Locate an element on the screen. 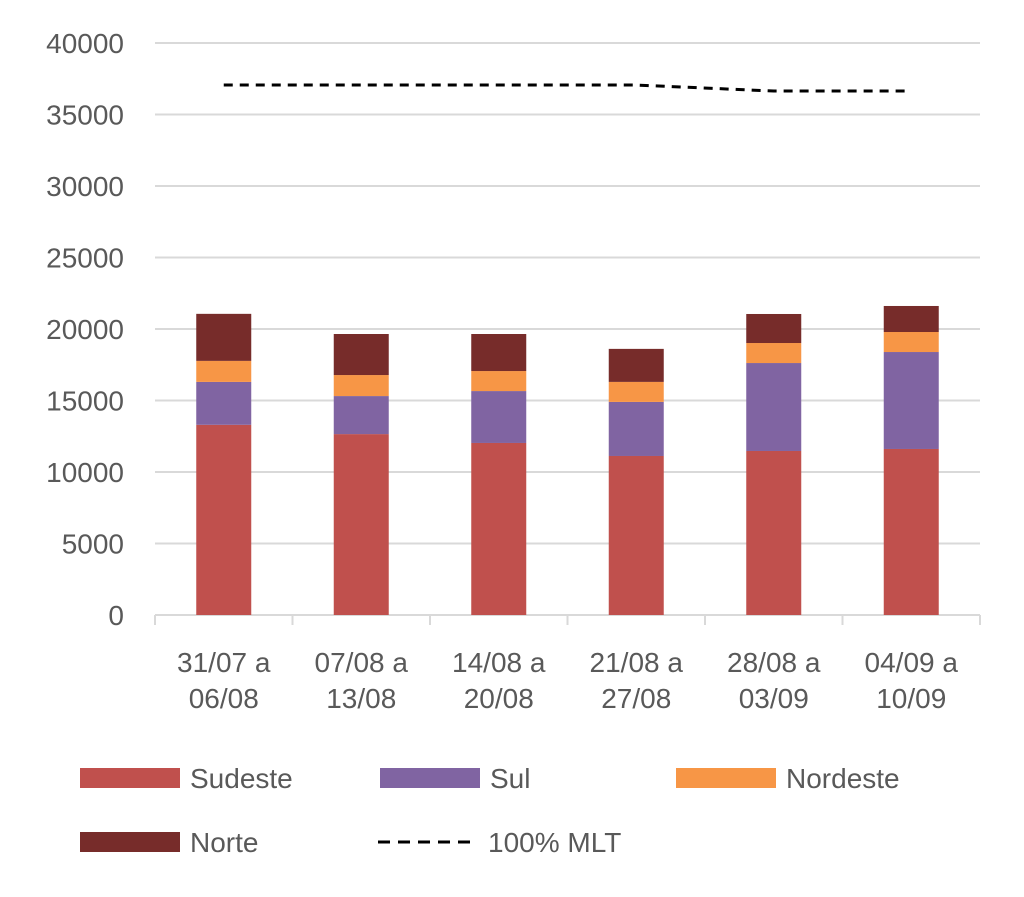 The image size is (1024, 897). legend-label: Sul is located at coordinates (510, 778).